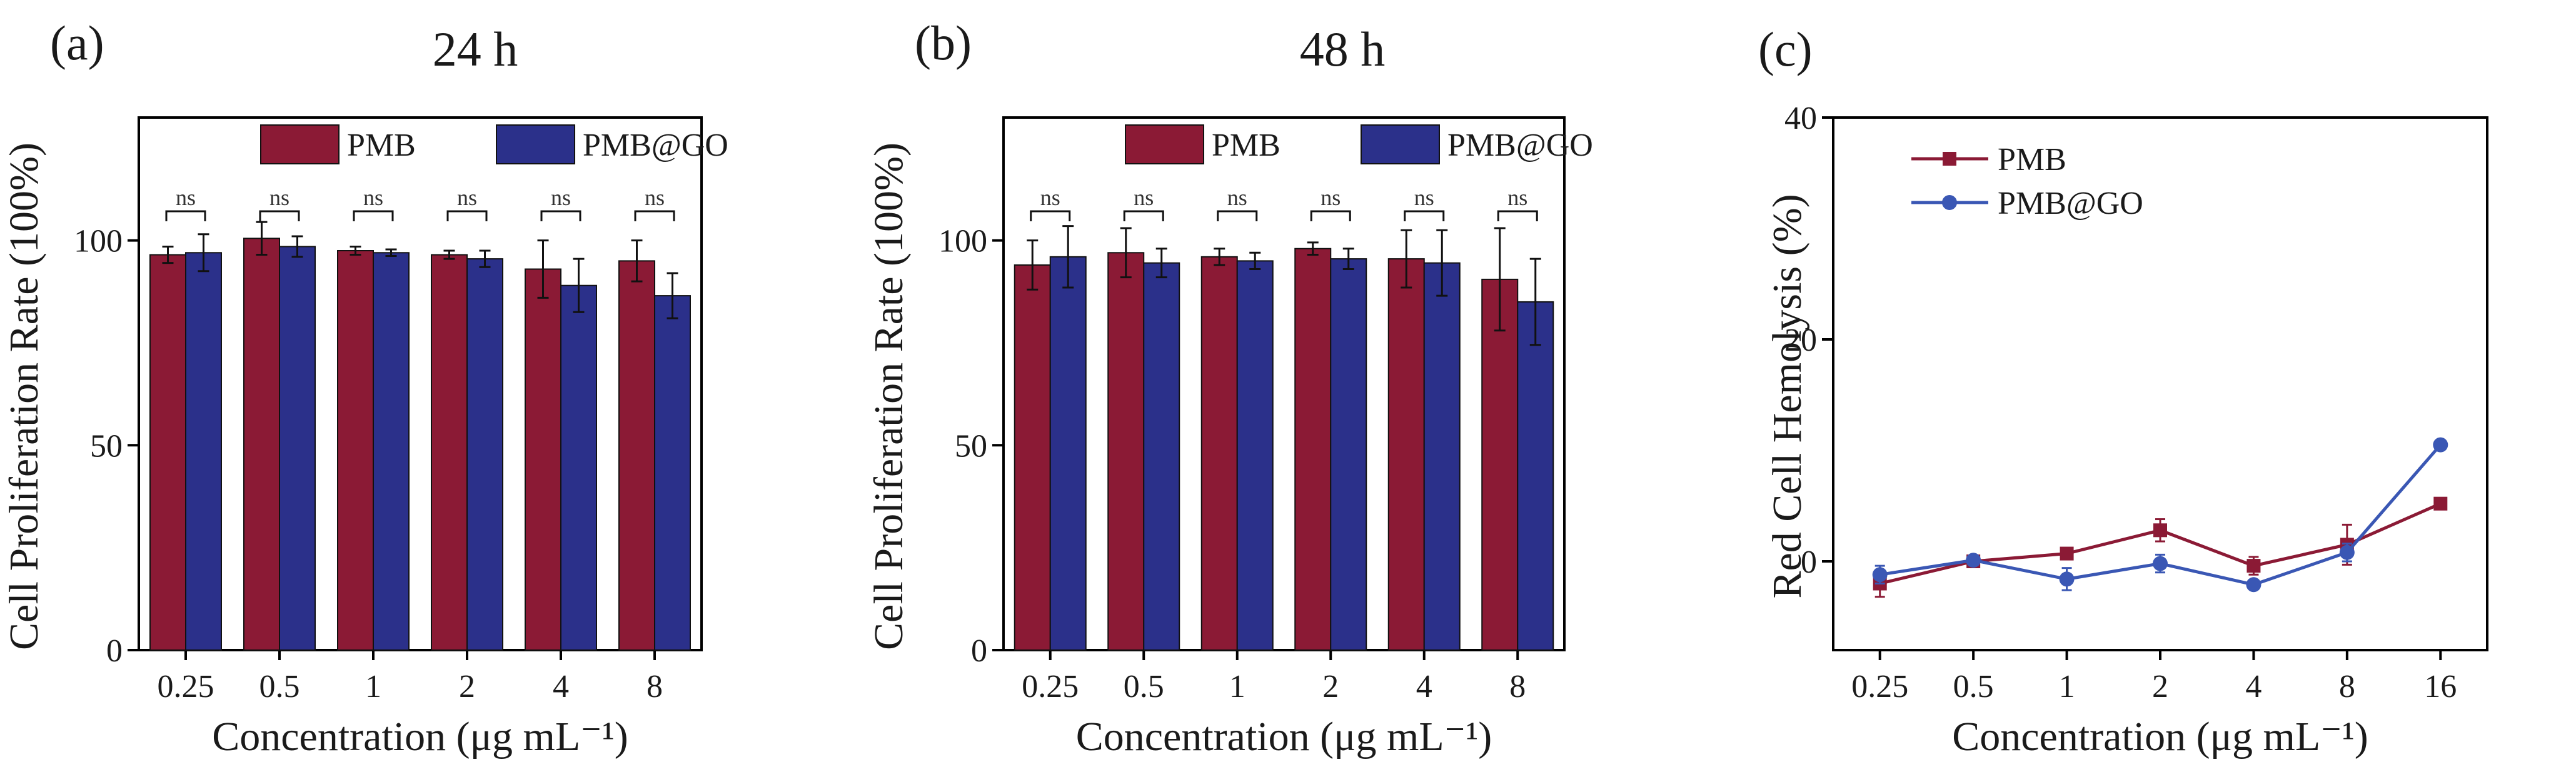 The width and height of the screenshot is (2576, 782). I want to click on panel-label: (c), so click(1785, 49).